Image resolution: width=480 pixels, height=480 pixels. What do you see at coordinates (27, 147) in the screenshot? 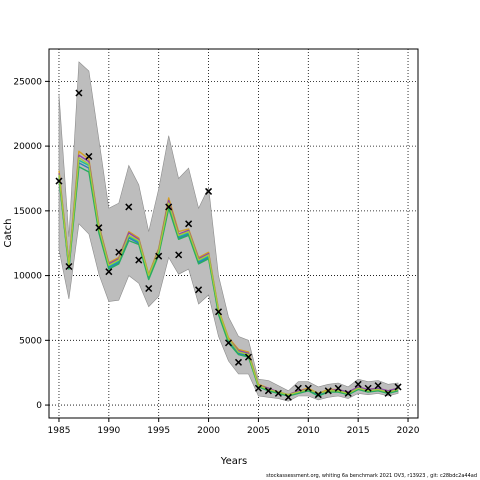
I see `y-tick-label: 20000` at bounding box center [27, 147].